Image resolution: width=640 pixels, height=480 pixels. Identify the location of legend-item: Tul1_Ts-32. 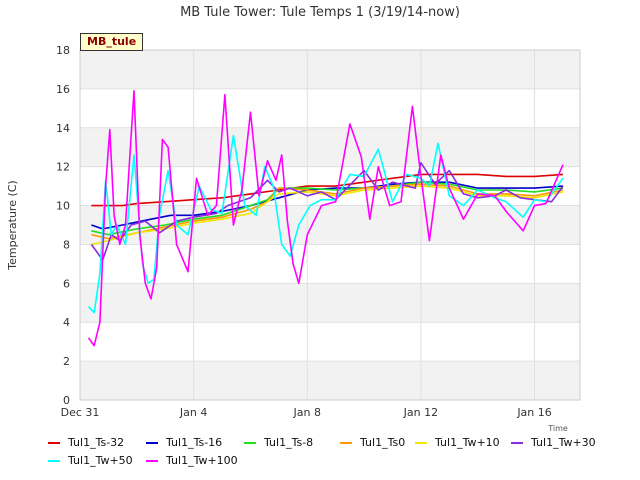
(86, 442).